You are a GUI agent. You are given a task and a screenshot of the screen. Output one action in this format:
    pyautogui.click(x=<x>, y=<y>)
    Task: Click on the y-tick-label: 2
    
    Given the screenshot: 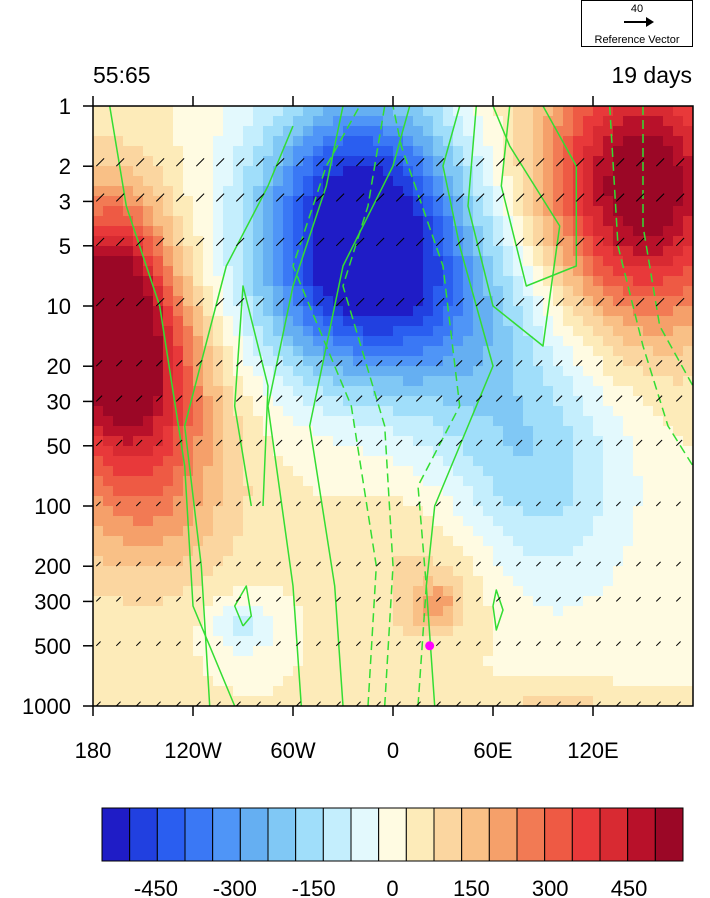 What is the action you would take?
    pyautogui.click(x=65, y=166)
    